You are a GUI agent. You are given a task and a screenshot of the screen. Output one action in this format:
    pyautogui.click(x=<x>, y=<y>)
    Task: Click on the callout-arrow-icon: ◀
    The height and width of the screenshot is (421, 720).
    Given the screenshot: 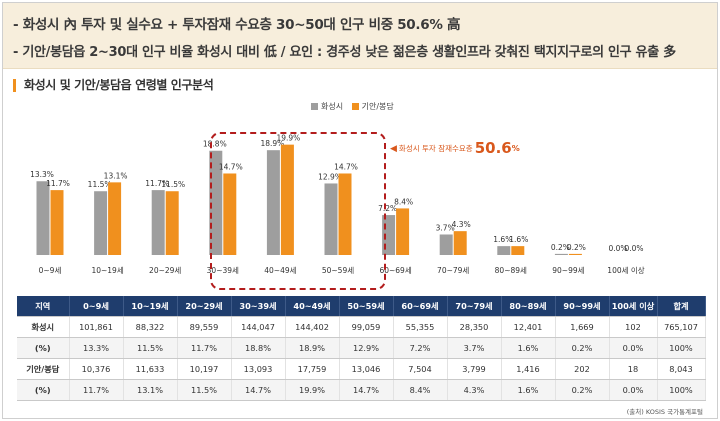 What is the action you would take?
    pyautogui.click(x=393, y=149)
    